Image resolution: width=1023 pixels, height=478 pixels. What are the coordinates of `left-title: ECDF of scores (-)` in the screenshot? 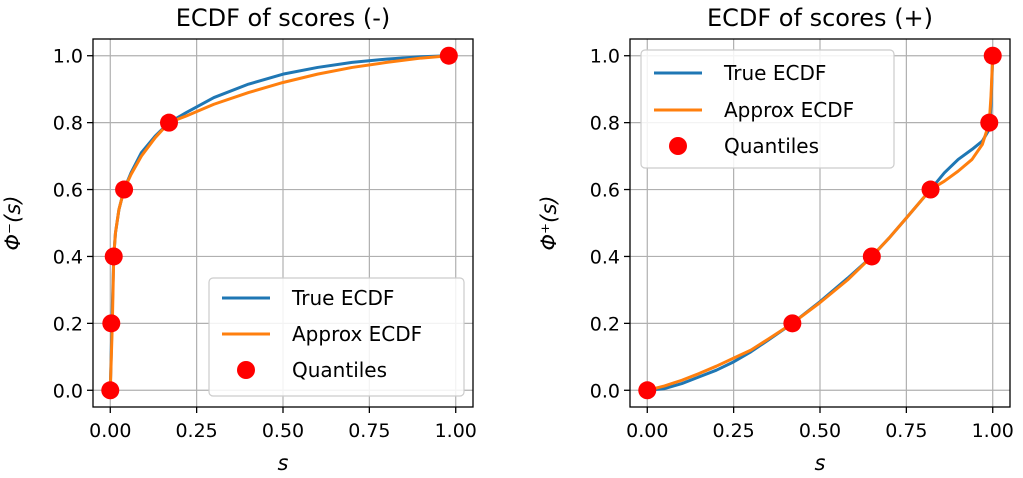 It's located at (283, 18).